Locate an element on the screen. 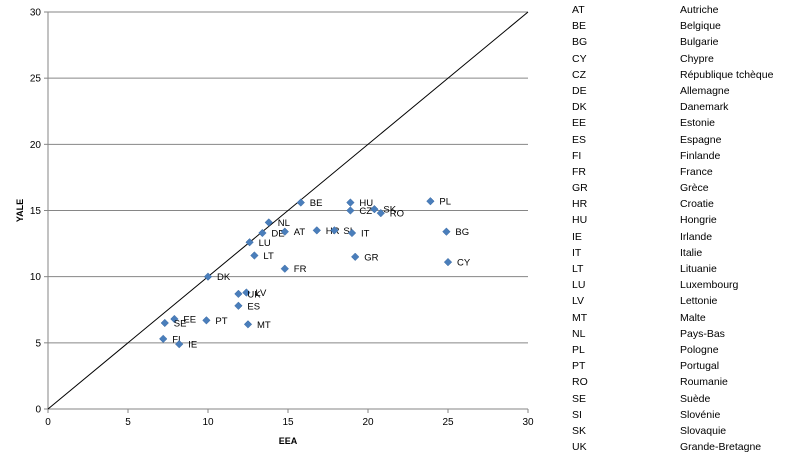  legend-row: UK Grande-Bretagne is located at coordinates (678, 447).